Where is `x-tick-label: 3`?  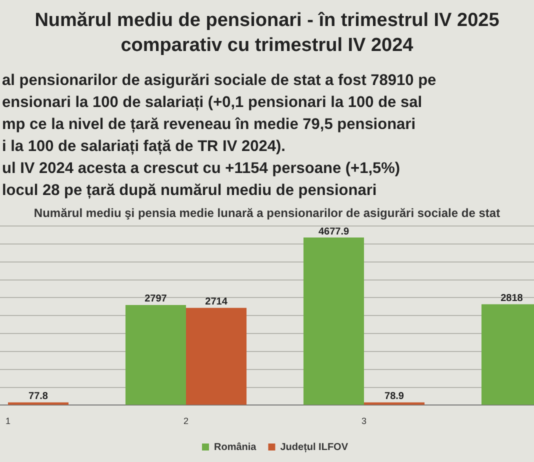 x-tick-label: 3 is located at coordinates (364, 421).